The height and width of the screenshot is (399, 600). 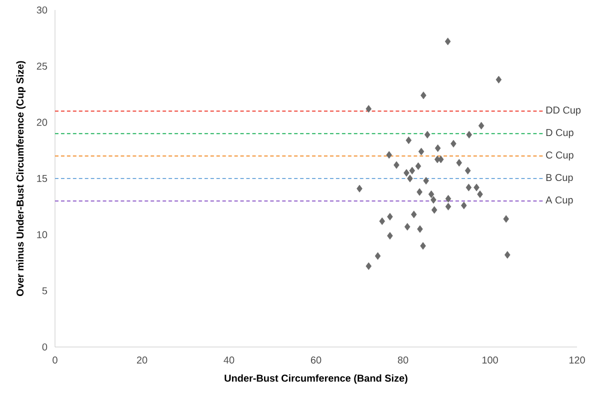 I want to click on x-tick-label: 100, so click(x=490, y=360).